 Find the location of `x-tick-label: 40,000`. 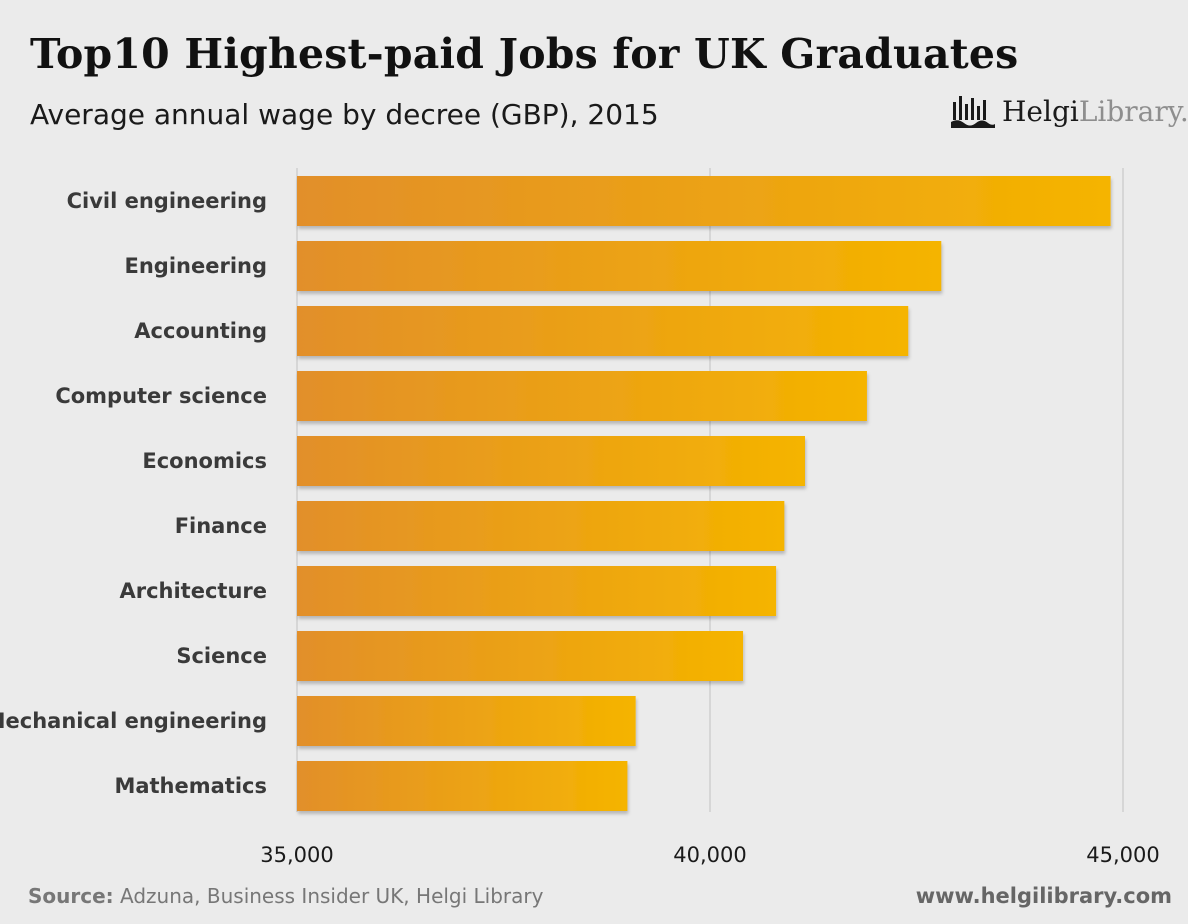

x-tick-label: 40,000 is located at coordinates (709, 855).